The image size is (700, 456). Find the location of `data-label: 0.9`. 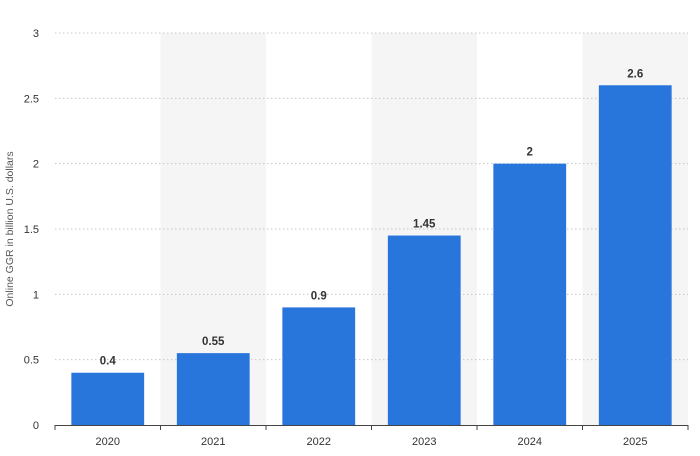

data-label: 0.9 is located at coordinates (319, 296).